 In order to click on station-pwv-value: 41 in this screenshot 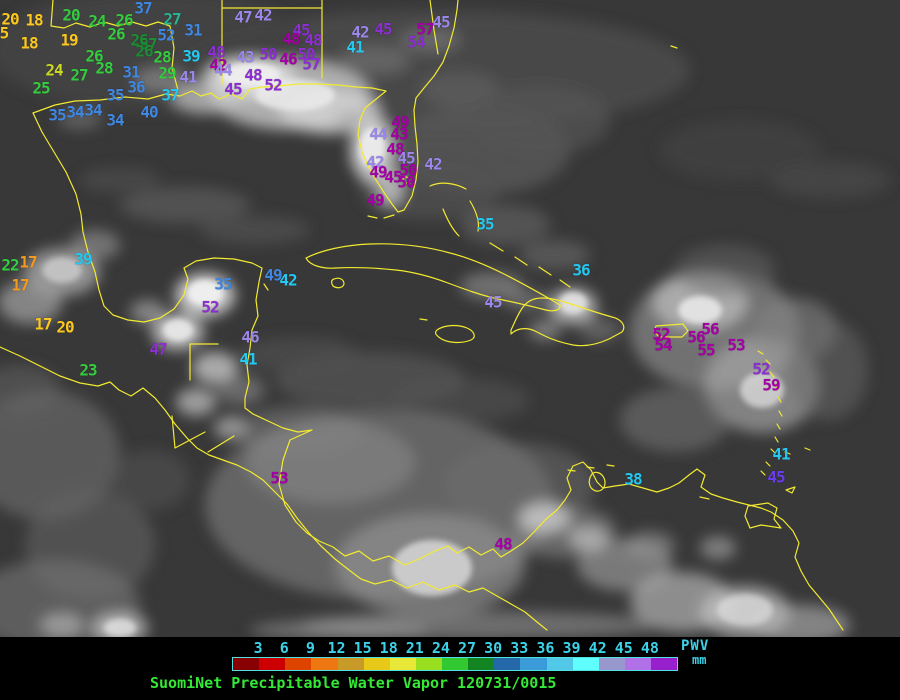, I will do `click(355, 47)`.